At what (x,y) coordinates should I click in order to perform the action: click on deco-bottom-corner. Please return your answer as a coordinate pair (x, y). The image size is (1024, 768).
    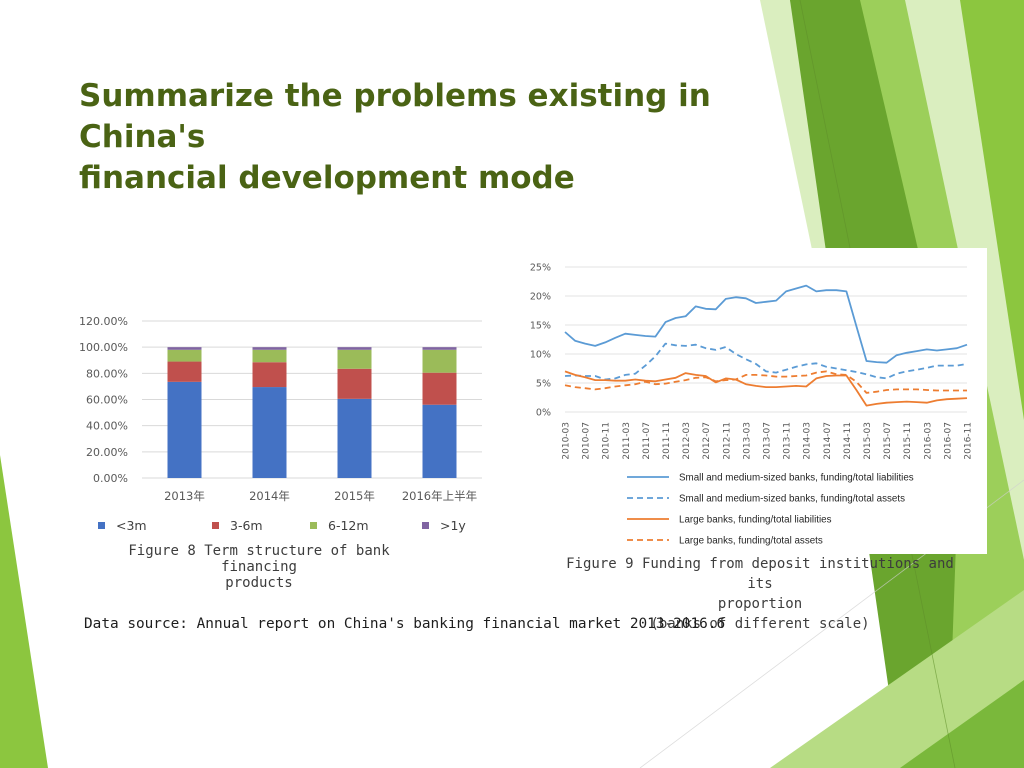
    Looking at the image, I should click on (962, 724).